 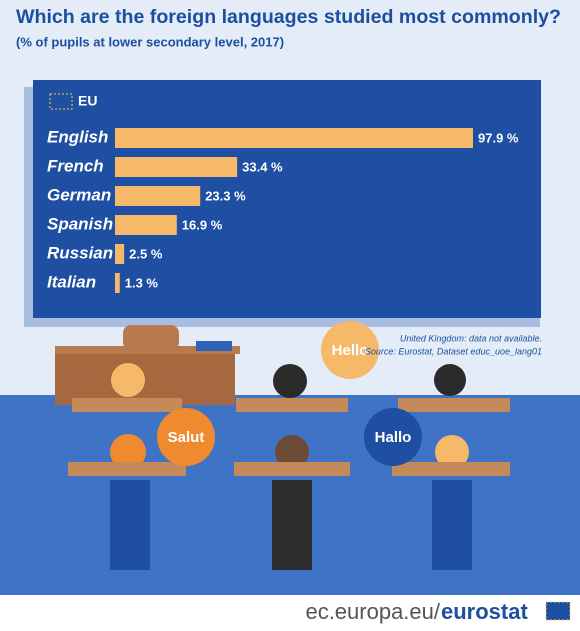 I want to click on teacher-desk, so click(x=145, y=377).